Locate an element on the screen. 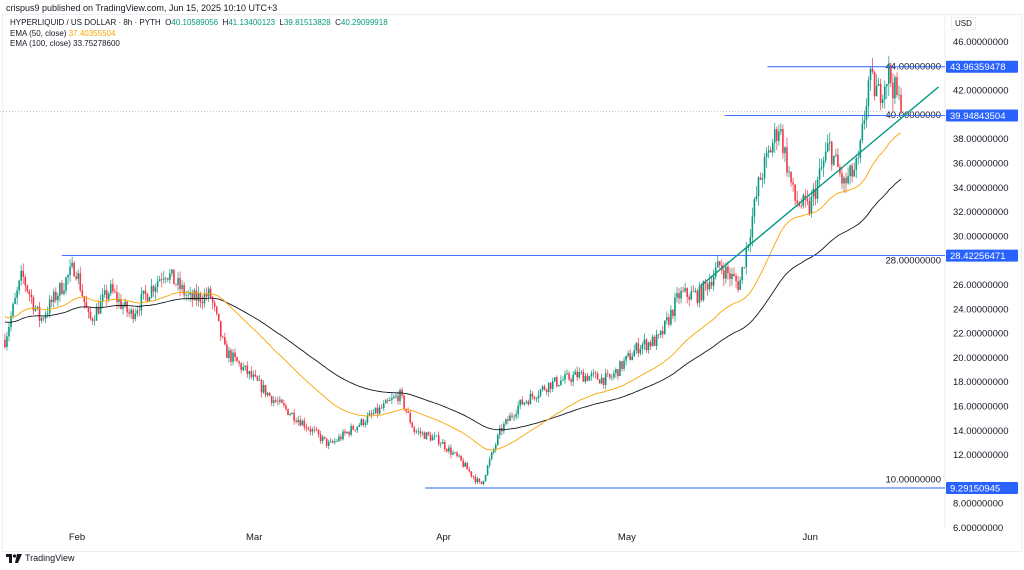 This screenshot has height=570, width=1024. ema100-label: EMA (100, close) is located at coordinates (40, 43).